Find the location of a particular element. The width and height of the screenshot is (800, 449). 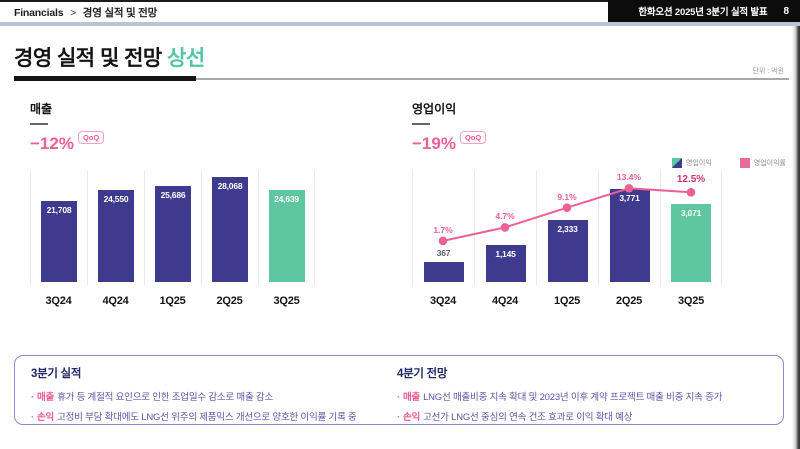

chart-column: 24,639 is located at coordinates (286, 227).